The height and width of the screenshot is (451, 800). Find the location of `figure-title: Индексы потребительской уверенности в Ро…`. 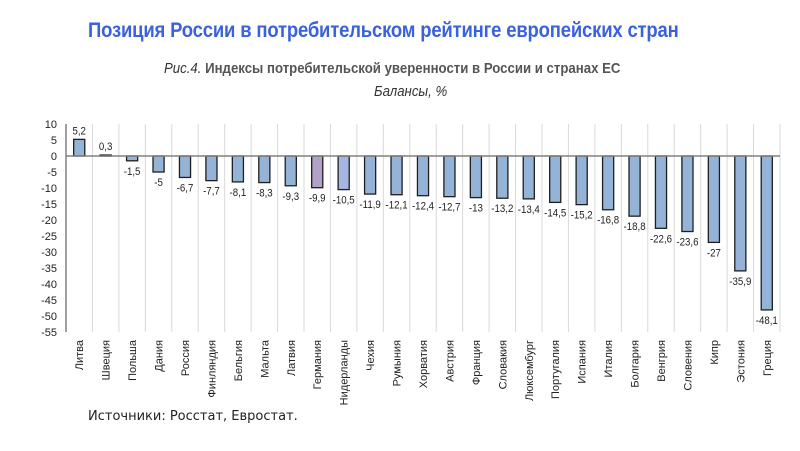

figure-title: Индексы потребительской уверенности в Ро… is located at coordinates (413, 68).